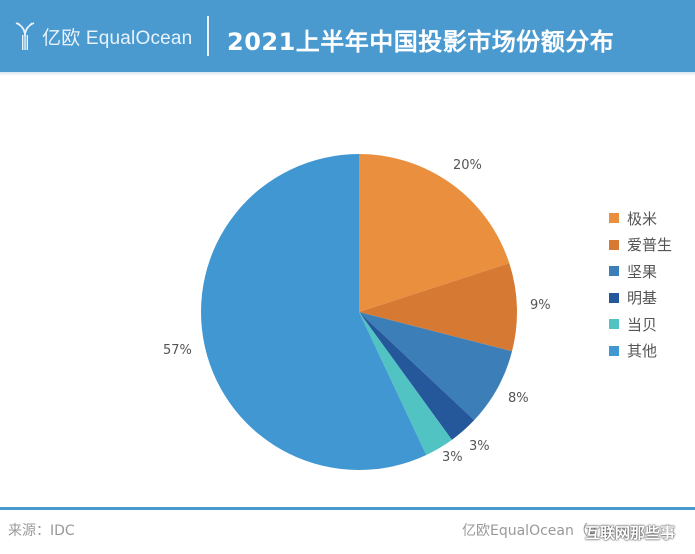 The width and height of the screenshot is (695, 554). Describe the element at coordinates (529, 531) in the screenshot. I see `credit-text: 亿欧EqualOcean（v` at that location.